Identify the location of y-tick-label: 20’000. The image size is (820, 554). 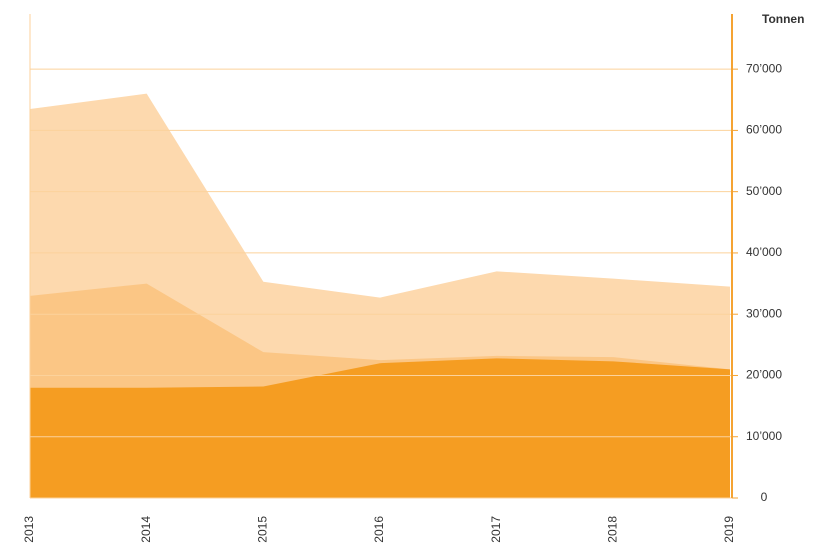
(764, 375).